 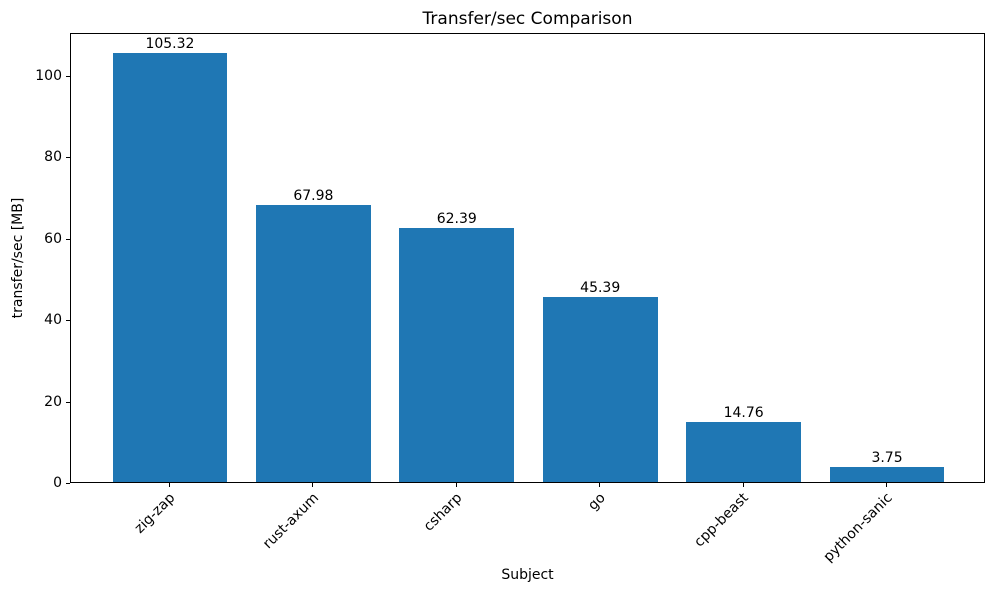 I want to click on bar-value-label: 62.39, so click(x=456, y=219).